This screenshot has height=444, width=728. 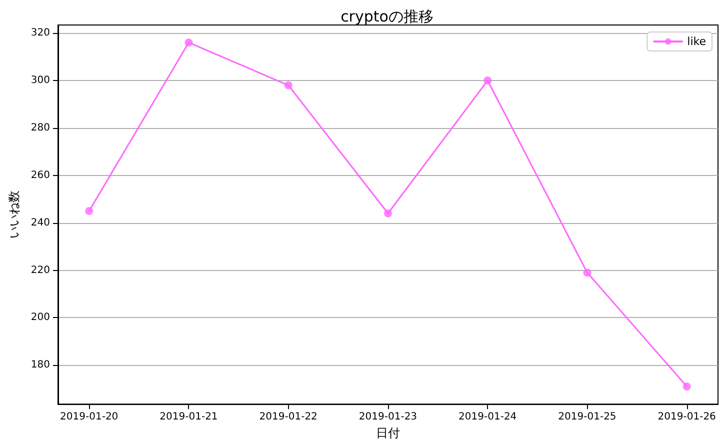 I want to click on y-tick-label: 320, so click(x=40, y=33).